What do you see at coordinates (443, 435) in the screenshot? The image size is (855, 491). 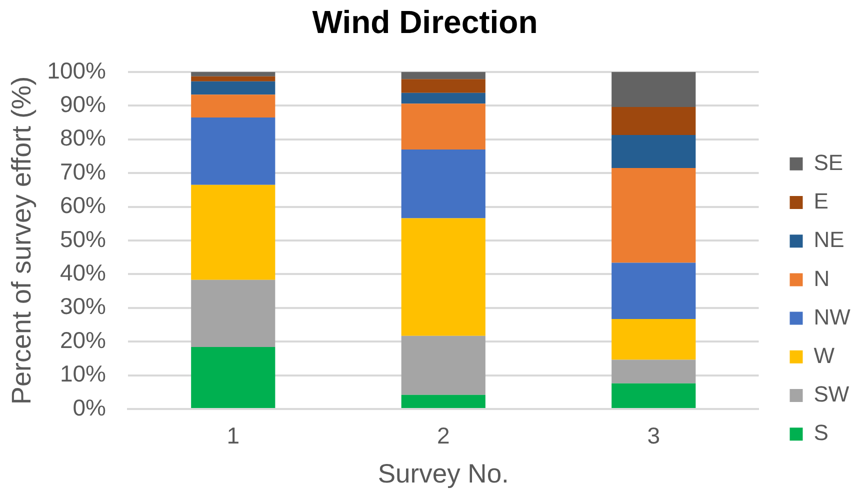 I see `x-tick-label: 2` at bounding box center [443, 435].